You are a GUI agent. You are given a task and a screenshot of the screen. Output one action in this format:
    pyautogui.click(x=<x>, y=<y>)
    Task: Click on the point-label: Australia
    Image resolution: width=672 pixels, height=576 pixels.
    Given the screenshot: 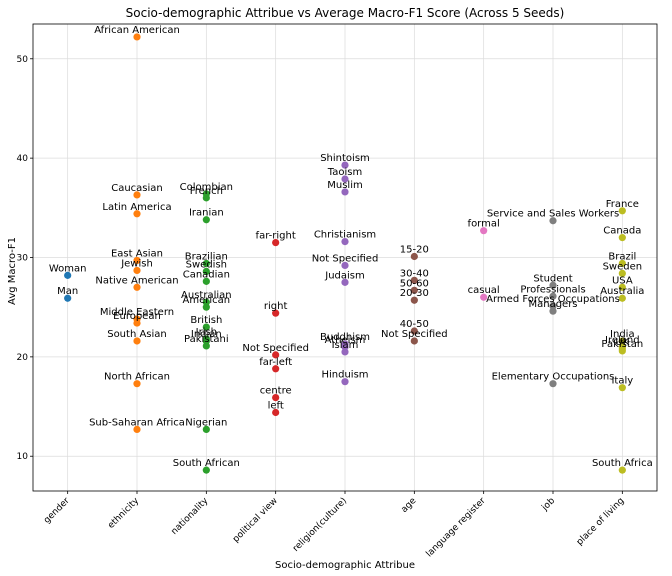 What is the action you would take?
    pyautogui.click(x=622, y=291)
    